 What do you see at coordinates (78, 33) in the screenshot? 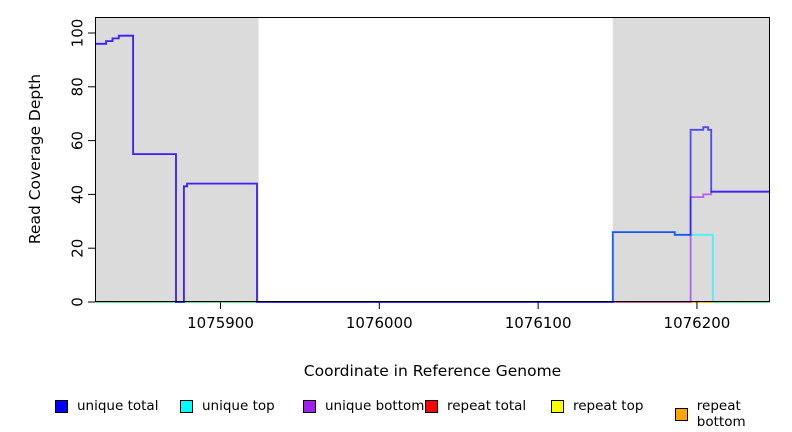
I see `y-tick-label: 100` at bounding box center [78, 33].